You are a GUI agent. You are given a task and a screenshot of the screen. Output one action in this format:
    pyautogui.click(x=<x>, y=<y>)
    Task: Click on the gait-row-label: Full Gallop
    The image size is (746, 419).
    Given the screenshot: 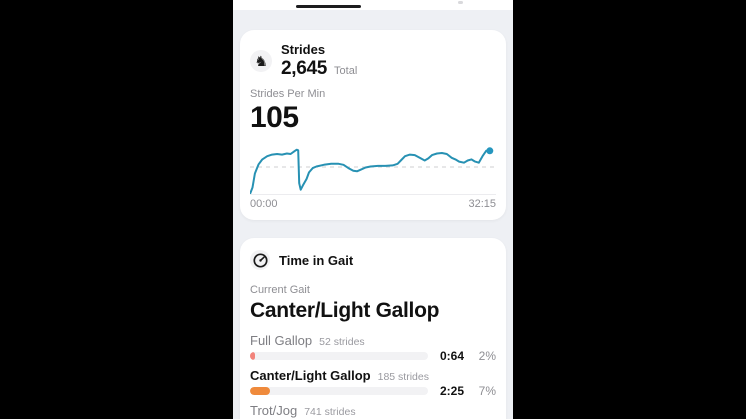 What is the action you would take?
    pyautogui.click(x=281, y=340)
    